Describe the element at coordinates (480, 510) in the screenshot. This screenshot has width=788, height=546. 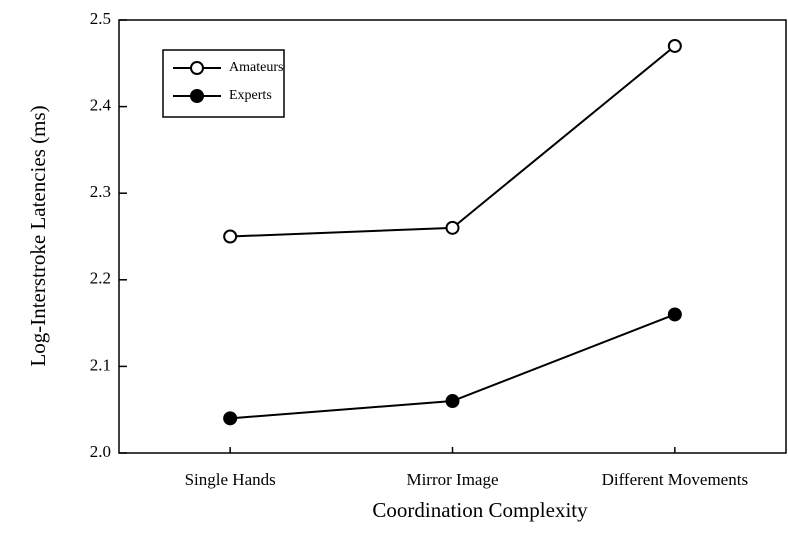
I see `x-axis-title: Coordination Complexity` at that location.